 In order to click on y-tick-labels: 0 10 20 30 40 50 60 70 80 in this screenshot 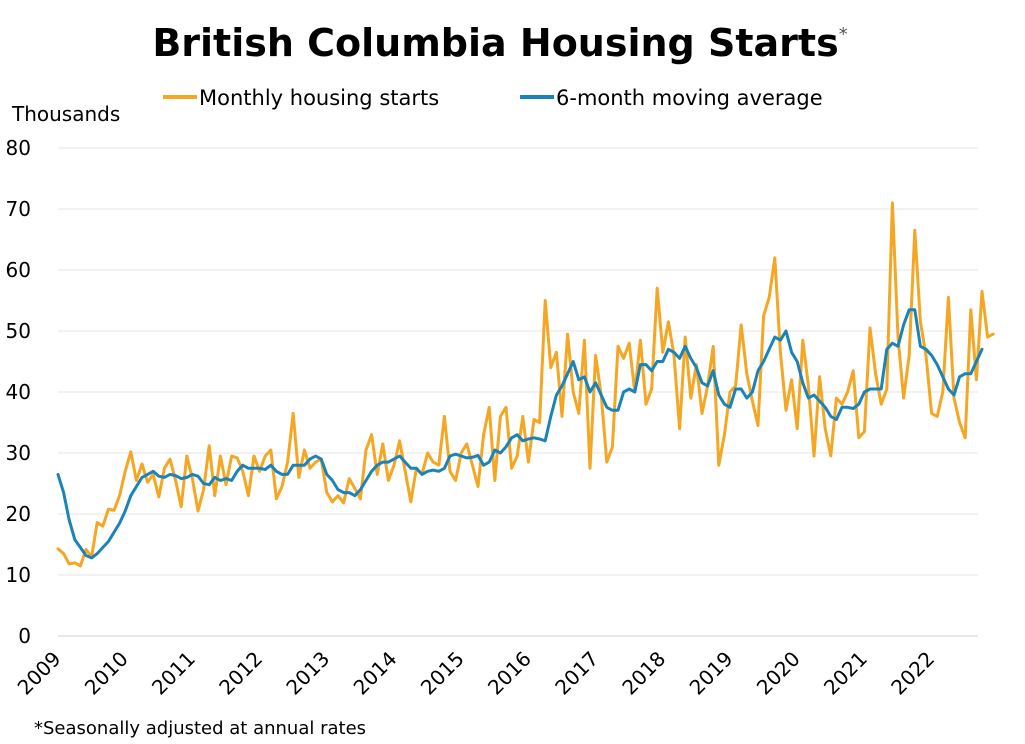, I will do `click(18, 392)`.